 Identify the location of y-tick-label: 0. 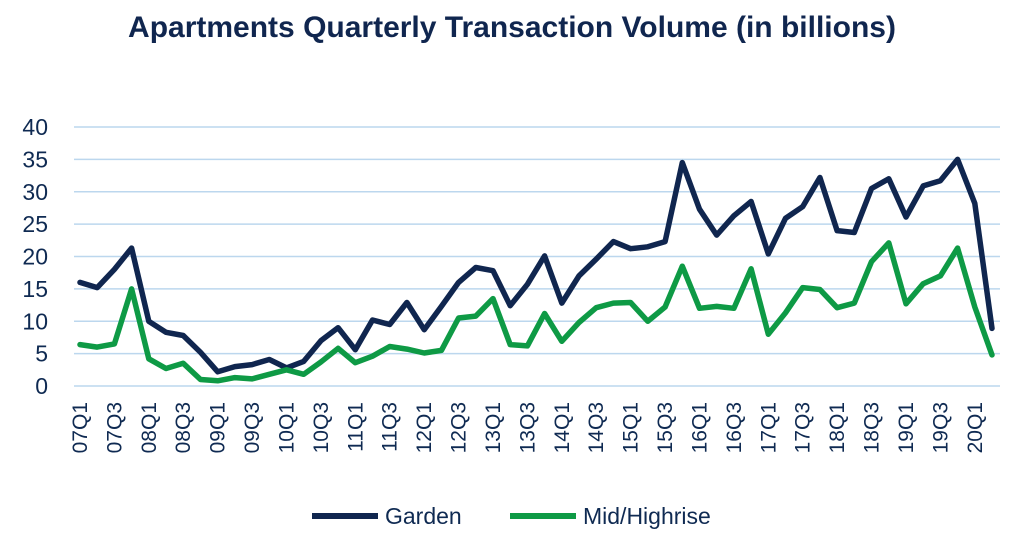
(41, 386).